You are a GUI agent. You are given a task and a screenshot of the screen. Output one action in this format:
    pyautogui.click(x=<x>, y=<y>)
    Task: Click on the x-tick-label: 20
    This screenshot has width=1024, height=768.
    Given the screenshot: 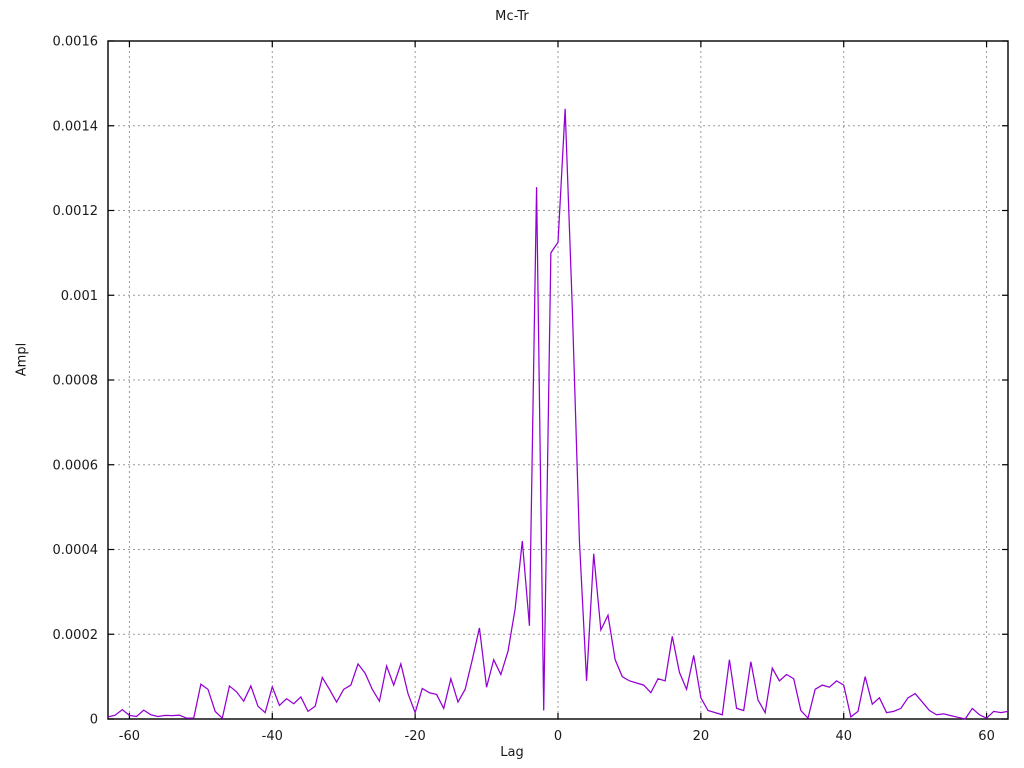 What is the action you would take?
    pyautogui.click(x=701, y=736)
    